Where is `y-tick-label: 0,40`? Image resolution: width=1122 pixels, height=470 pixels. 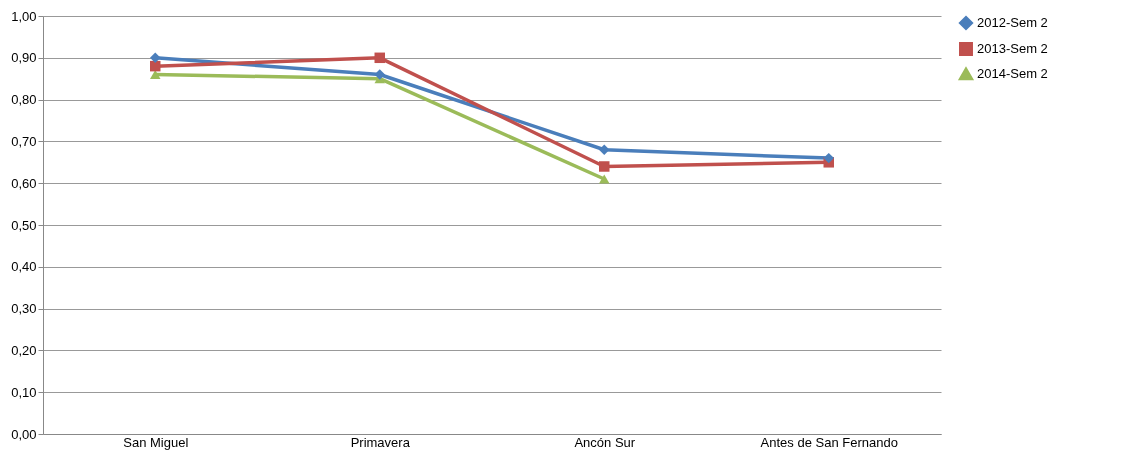 y-tick-label: 0,40 is located at coordinates (24, 267).